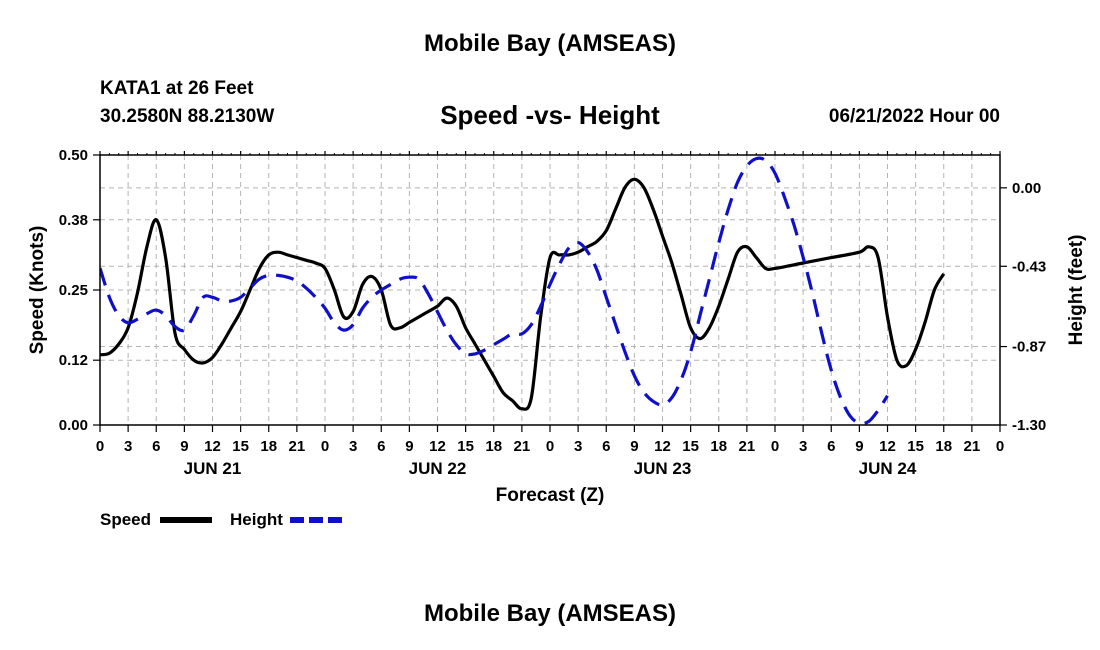 This screenshot has height=650, width=1100. Describe the element at coordinates (37, 290) in the screenshot. I see `y-axis-title: Speed (Knots)` at that location.